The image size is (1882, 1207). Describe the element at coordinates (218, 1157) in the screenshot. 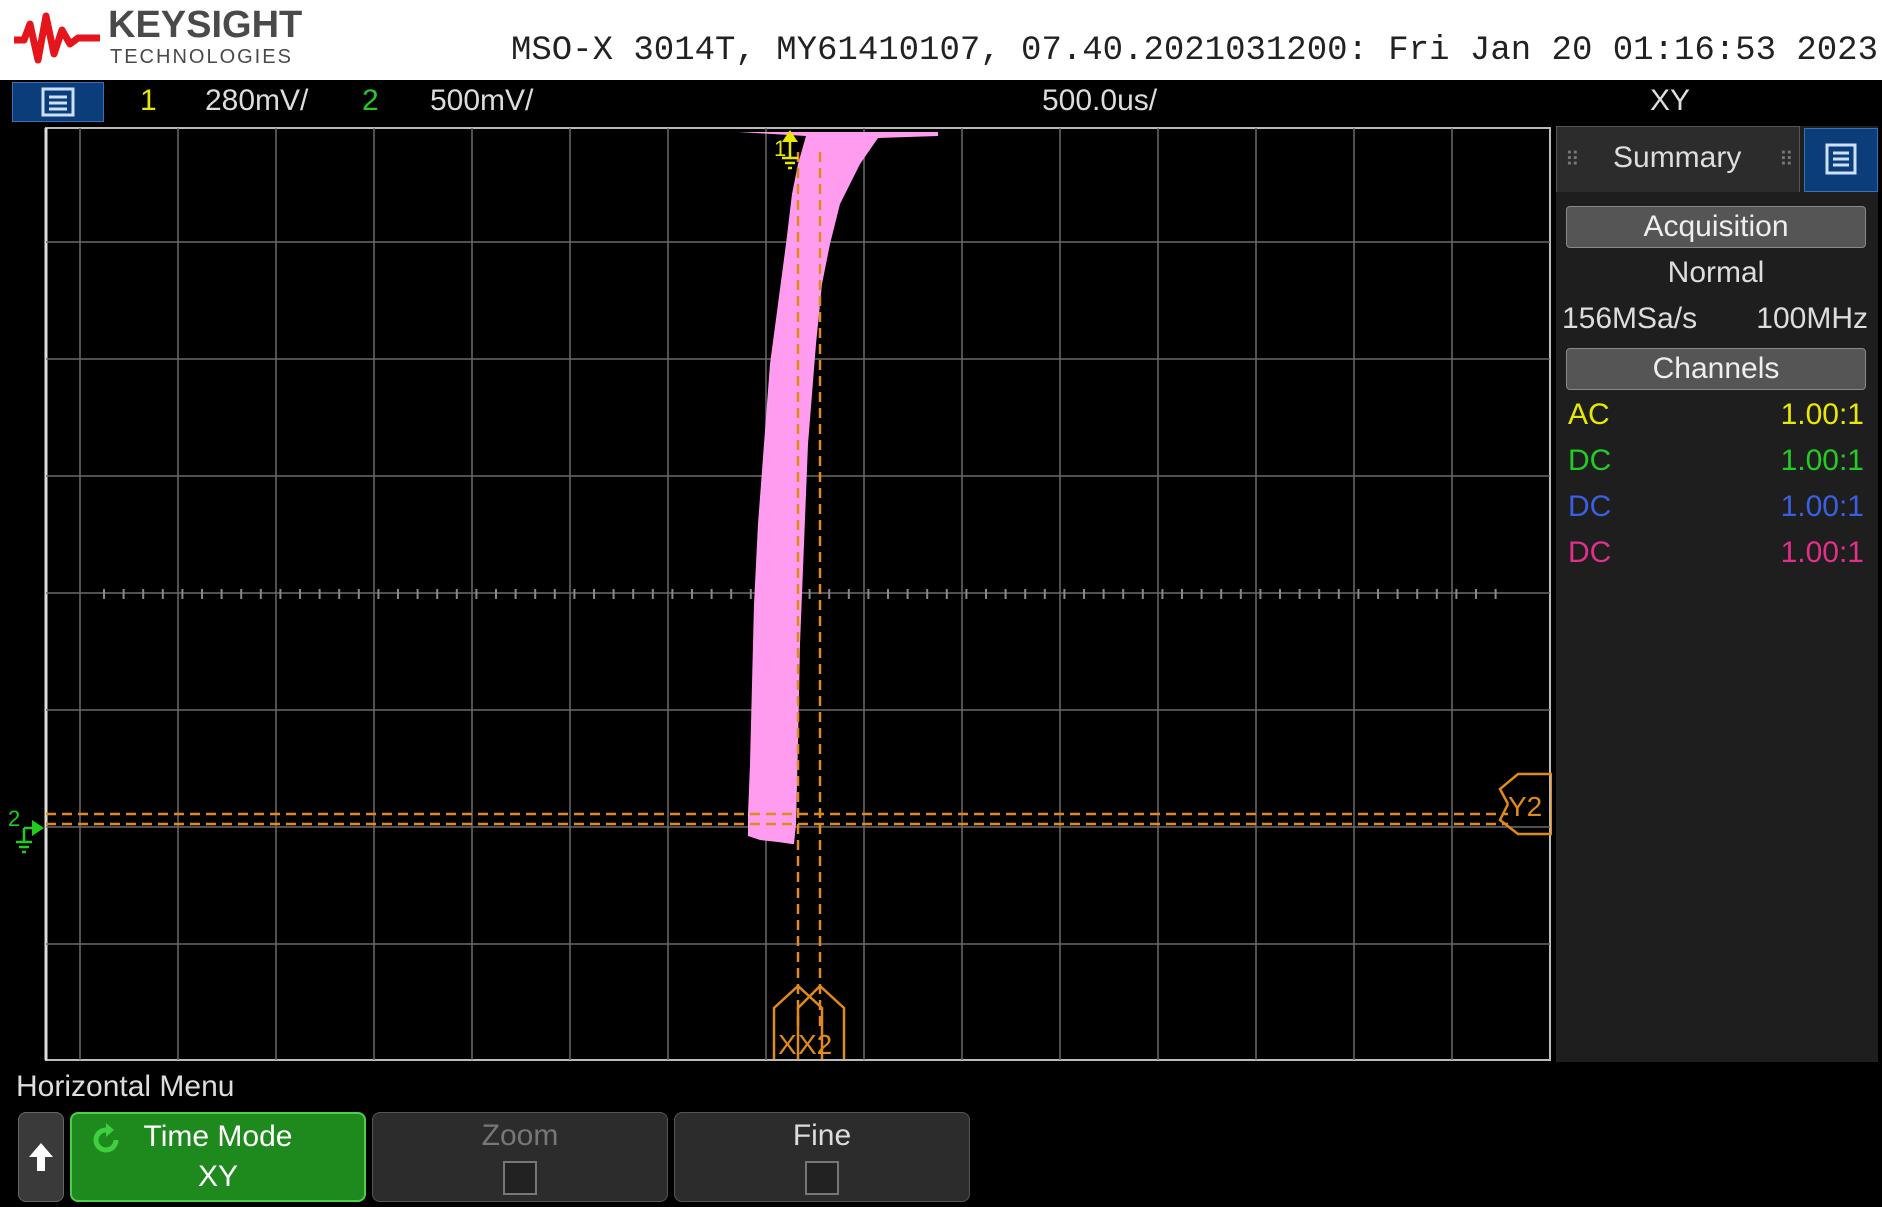

I see `time-mode-softkey: Time Mode XY` at that location.